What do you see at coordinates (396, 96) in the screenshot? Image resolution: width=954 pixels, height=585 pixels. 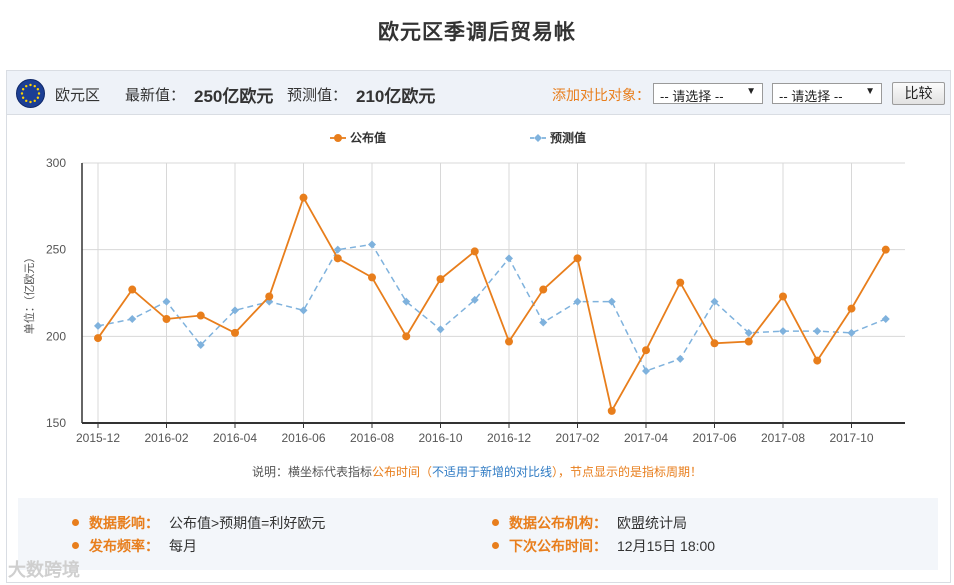 I see `forecast-value: 210亿欧元` at bounding box center [396, 96].